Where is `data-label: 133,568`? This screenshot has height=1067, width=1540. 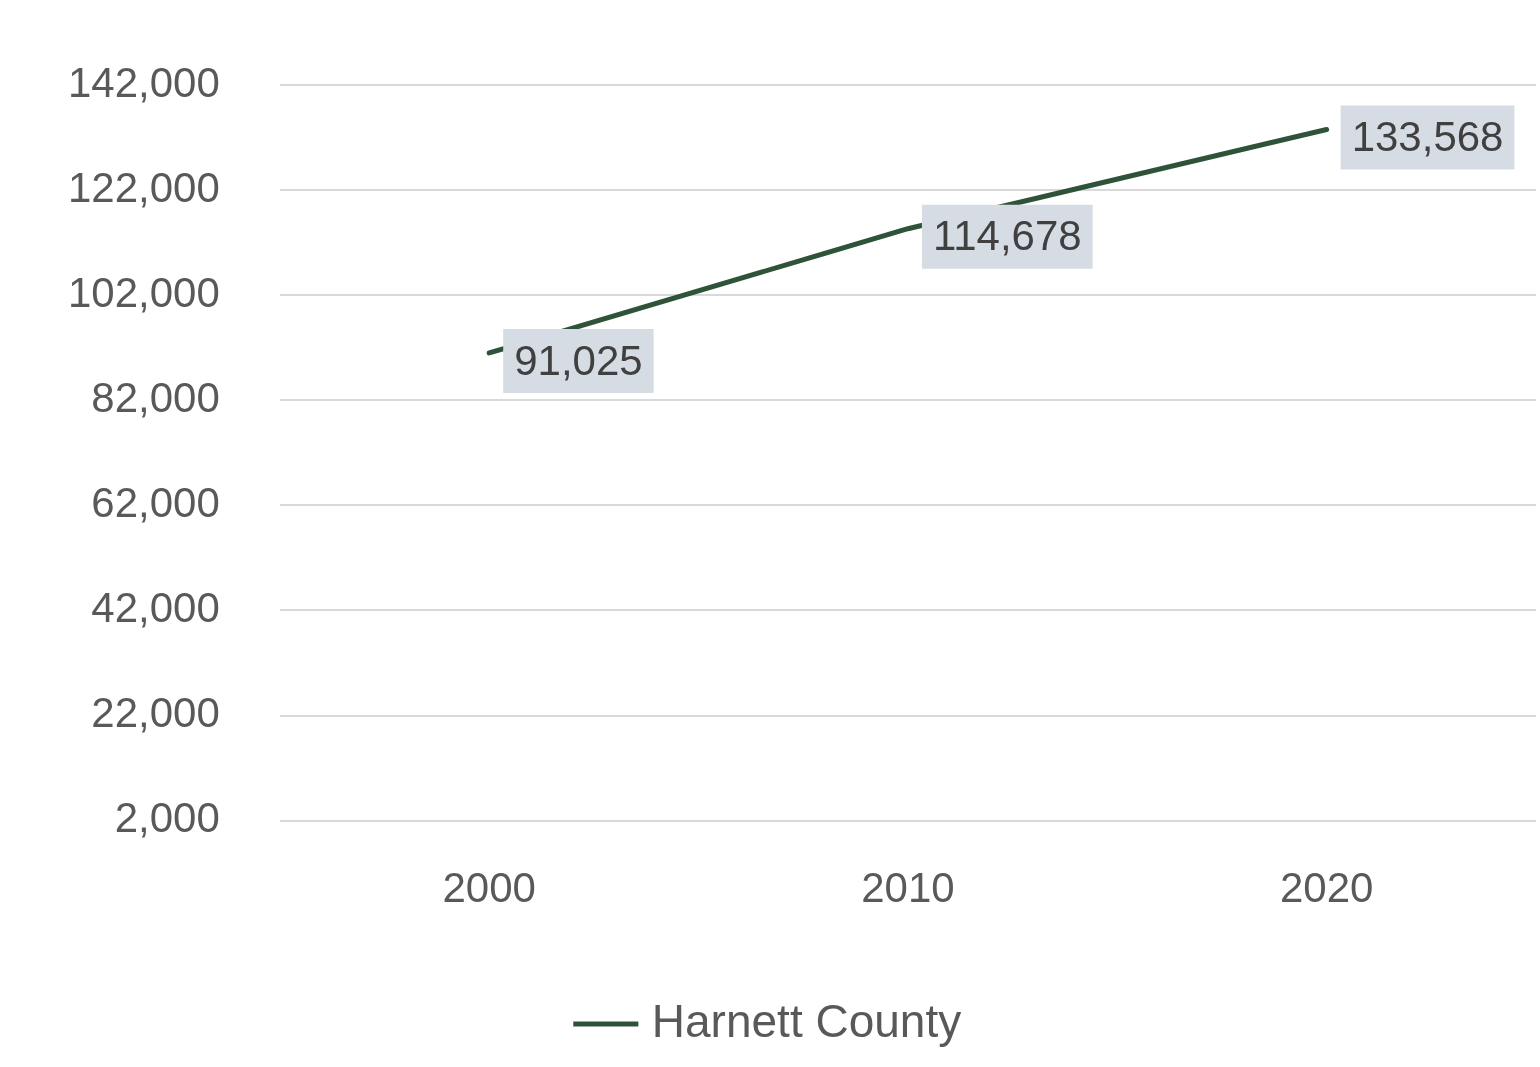
data-label: 133,568 is located at coordinates (1427, 137).